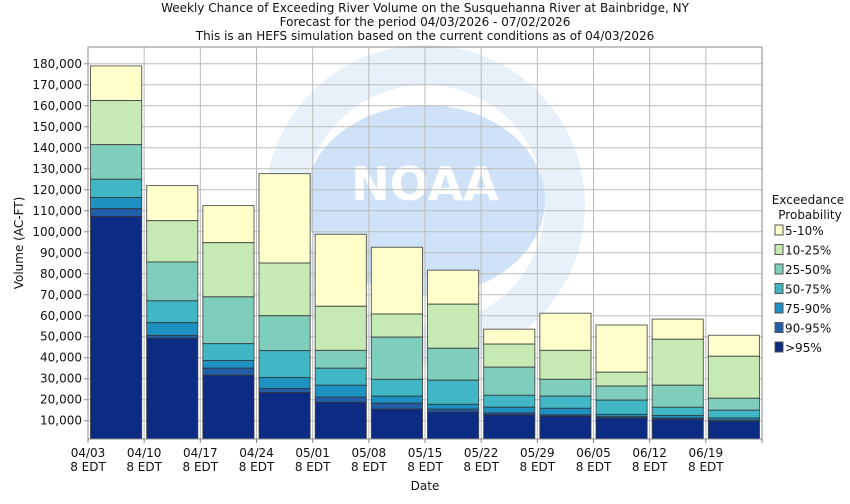  Describe the element at coordinates (57, 232) in the screenshot. I see `y-tick-label: 100,000` at that location.